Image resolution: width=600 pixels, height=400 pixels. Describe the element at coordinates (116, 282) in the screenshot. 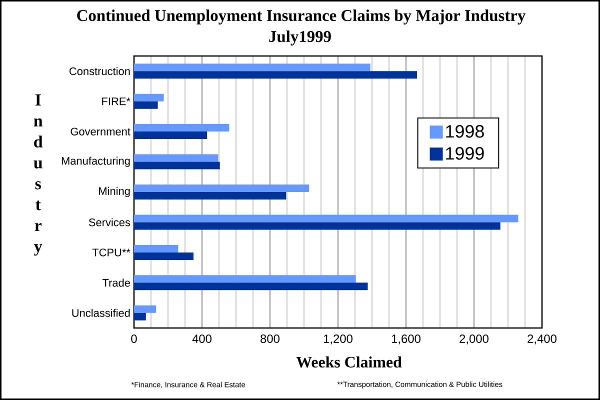

I see `y-tick-label: Trade` at that location.